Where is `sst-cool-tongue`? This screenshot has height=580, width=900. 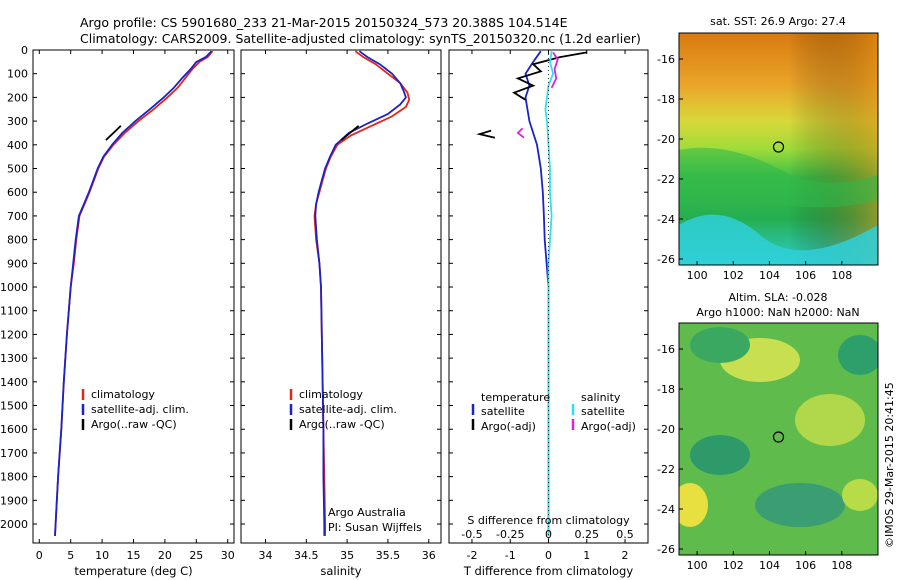
sst-cool-tongue is located at coordinates (778, 239).